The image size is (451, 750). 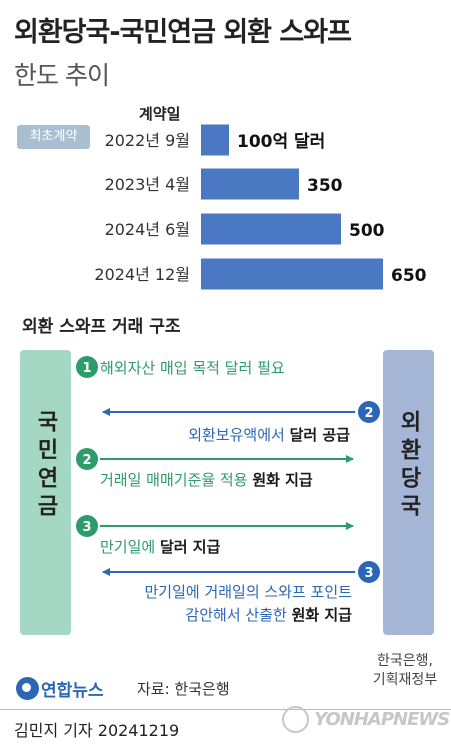 I want to click on nps-label-text: 국민연금, so click(x=45, y=466).